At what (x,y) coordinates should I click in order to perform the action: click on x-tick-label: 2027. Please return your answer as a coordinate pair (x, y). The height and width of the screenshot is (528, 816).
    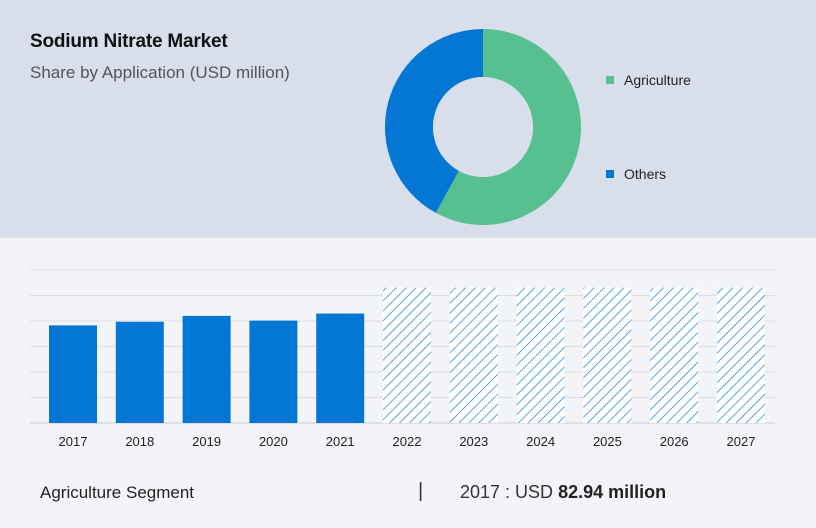
    Looking at the image, I should click on (741, 441).